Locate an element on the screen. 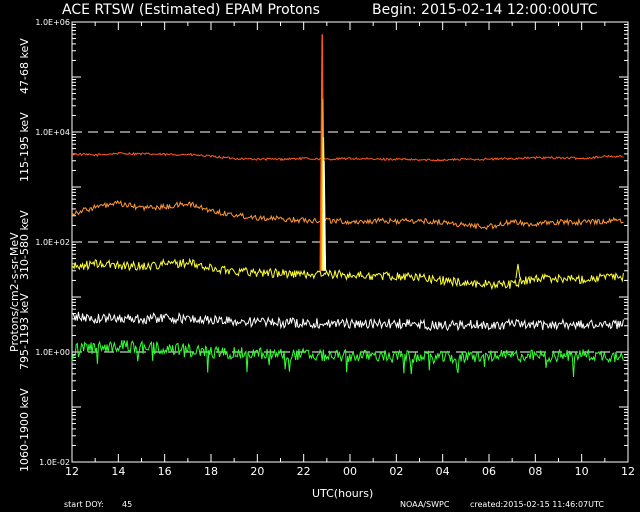 The image size is (640, 512). start-doy-value: 45 is located at coordinates (127, 504).